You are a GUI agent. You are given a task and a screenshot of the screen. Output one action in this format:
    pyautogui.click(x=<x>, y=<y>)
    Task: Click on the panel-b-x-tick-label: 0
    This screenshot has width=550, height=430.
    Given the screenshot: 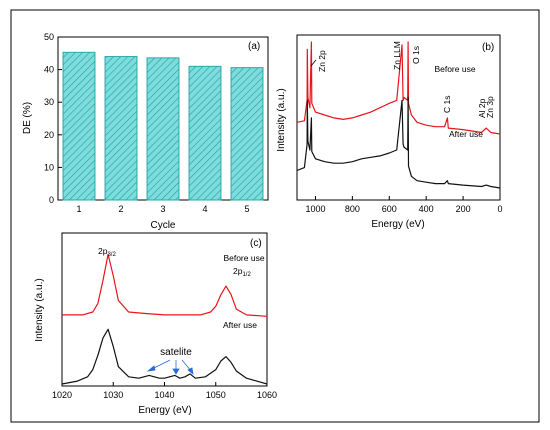 What is the action you would take?
    pyautogui.click(x=499, y=209)
    